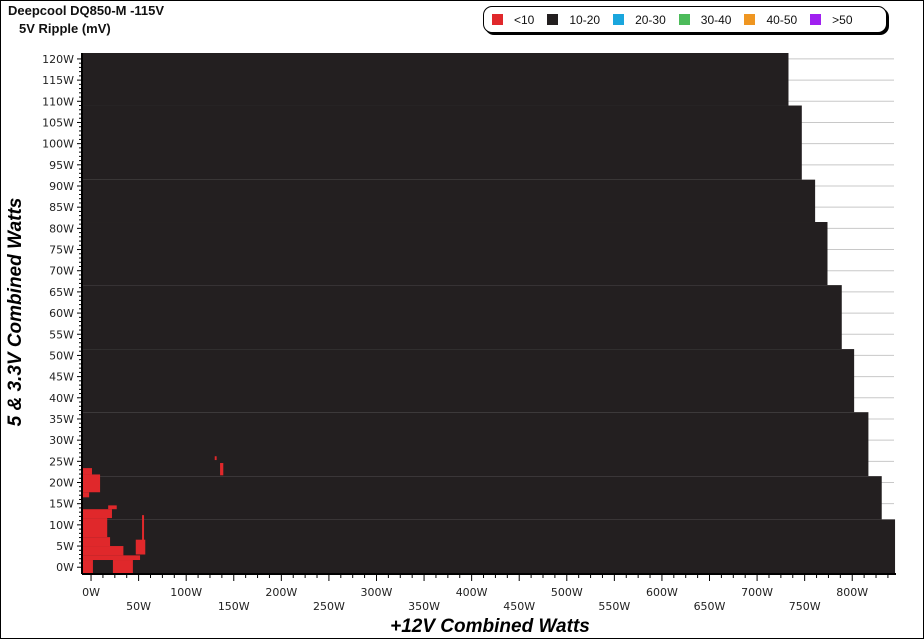 The width and height of the screenshot is (924, 639). What do you see at coordinates (86, 10) in the screenshot?
I see `chart-title: Deepcool DQ850-M -115V` at bounding box center [86, 10].